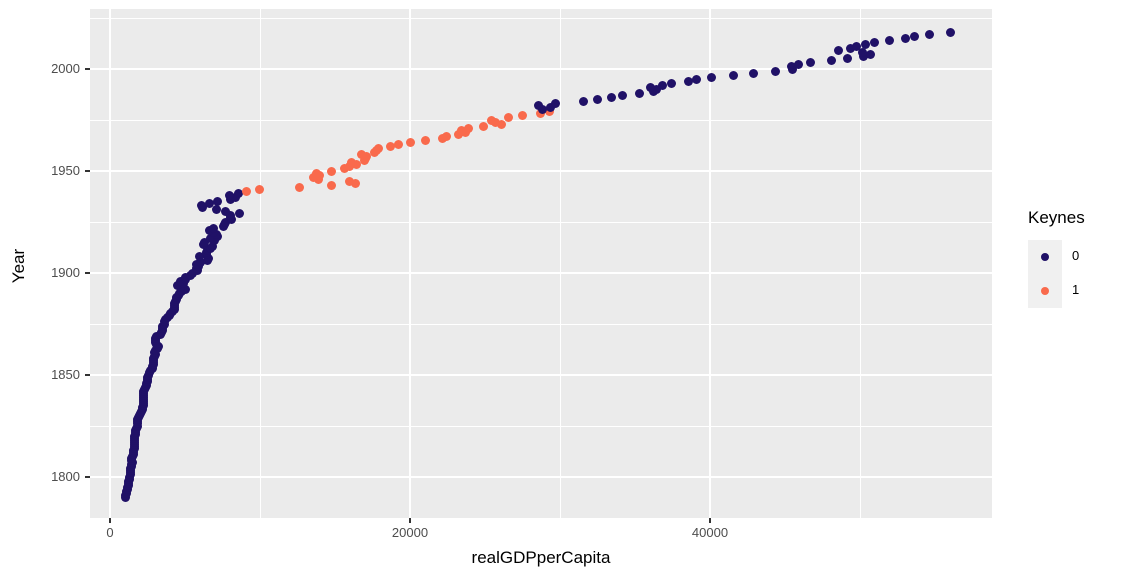 This screenshot has height=582, width=1123. Describe the element at coordinates (1056, 217) in the screenshot. I see `legend-title: Keynes` at that location.